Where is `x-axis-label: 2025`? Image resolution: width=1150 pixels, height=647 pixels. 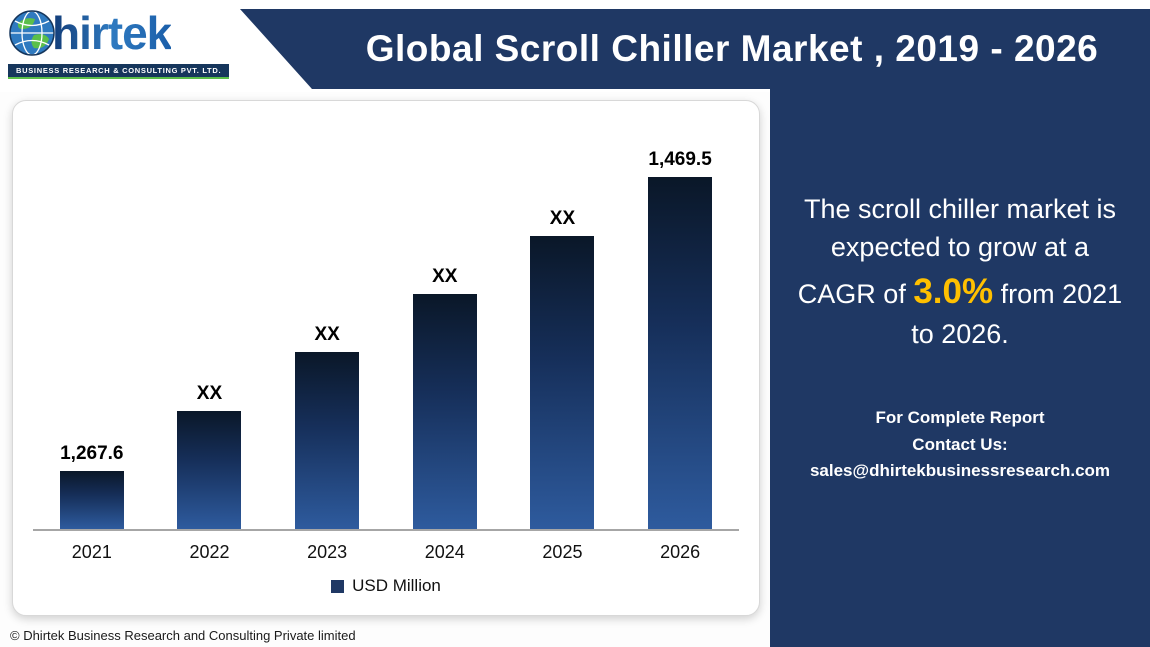
x-axis-label: 2025 is located at coordinates (562, 552).